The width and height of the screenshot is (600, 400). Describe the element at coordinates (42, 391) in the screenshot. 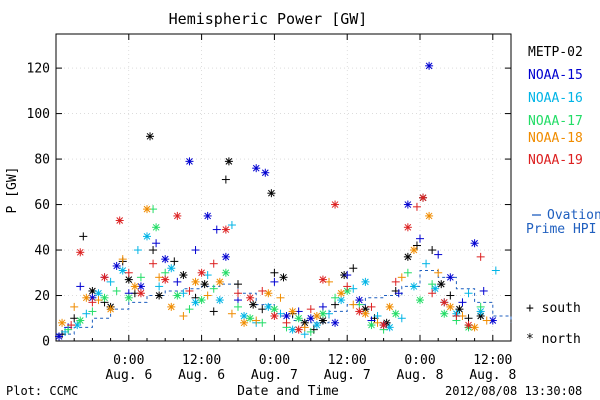

I see `plot-credit: Plot: CCMC` at that location.